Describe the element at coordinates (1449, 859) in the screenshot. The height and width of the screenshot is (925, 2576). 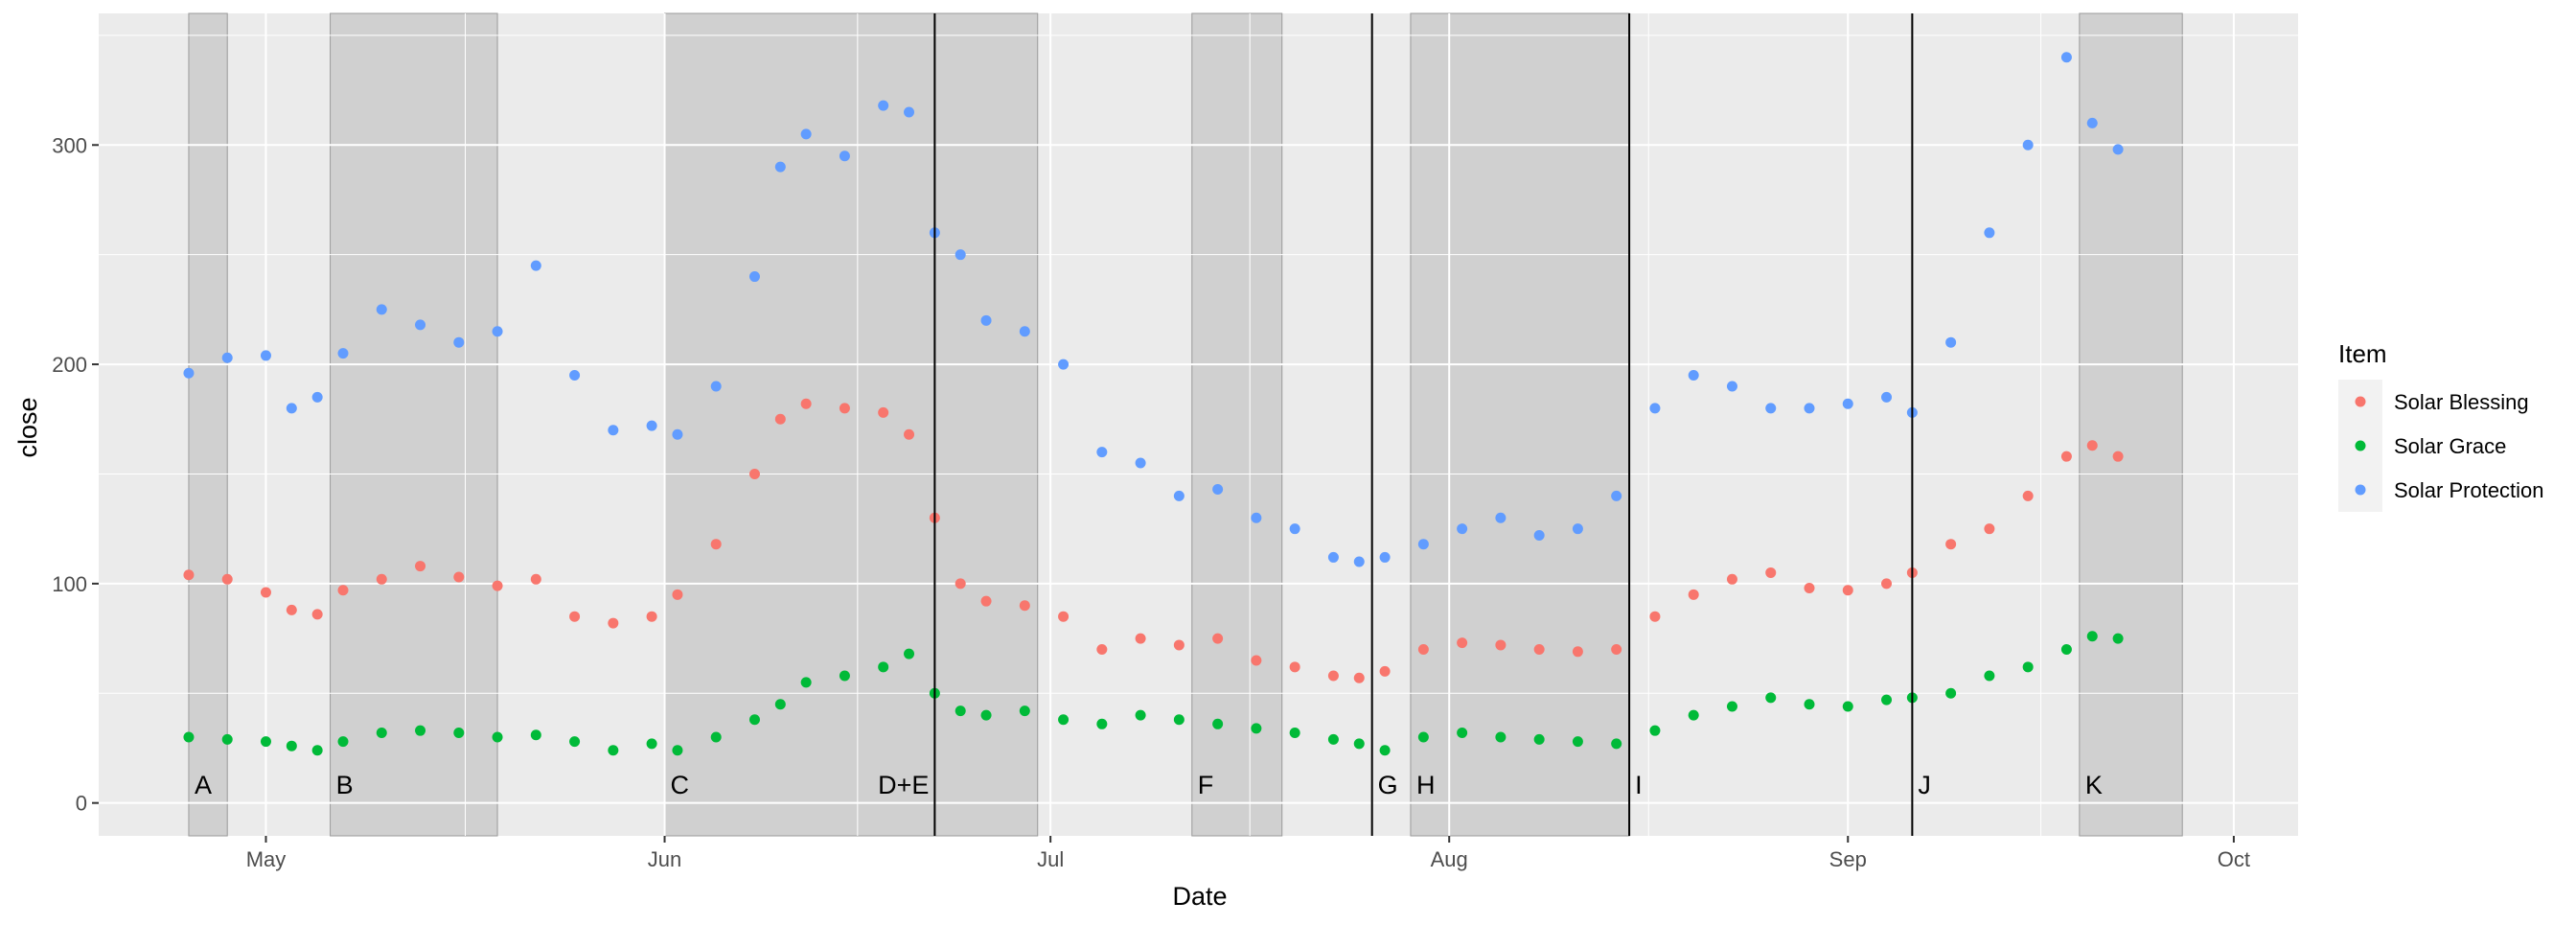
I see `x-tick-label: Aug` at that location.